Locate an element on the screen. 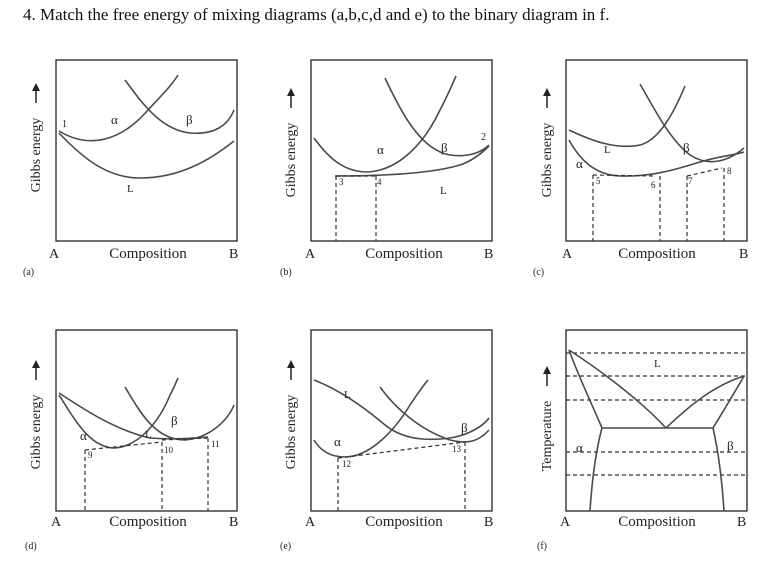  point-label-3: 3 is located at coordinates (341, 182).